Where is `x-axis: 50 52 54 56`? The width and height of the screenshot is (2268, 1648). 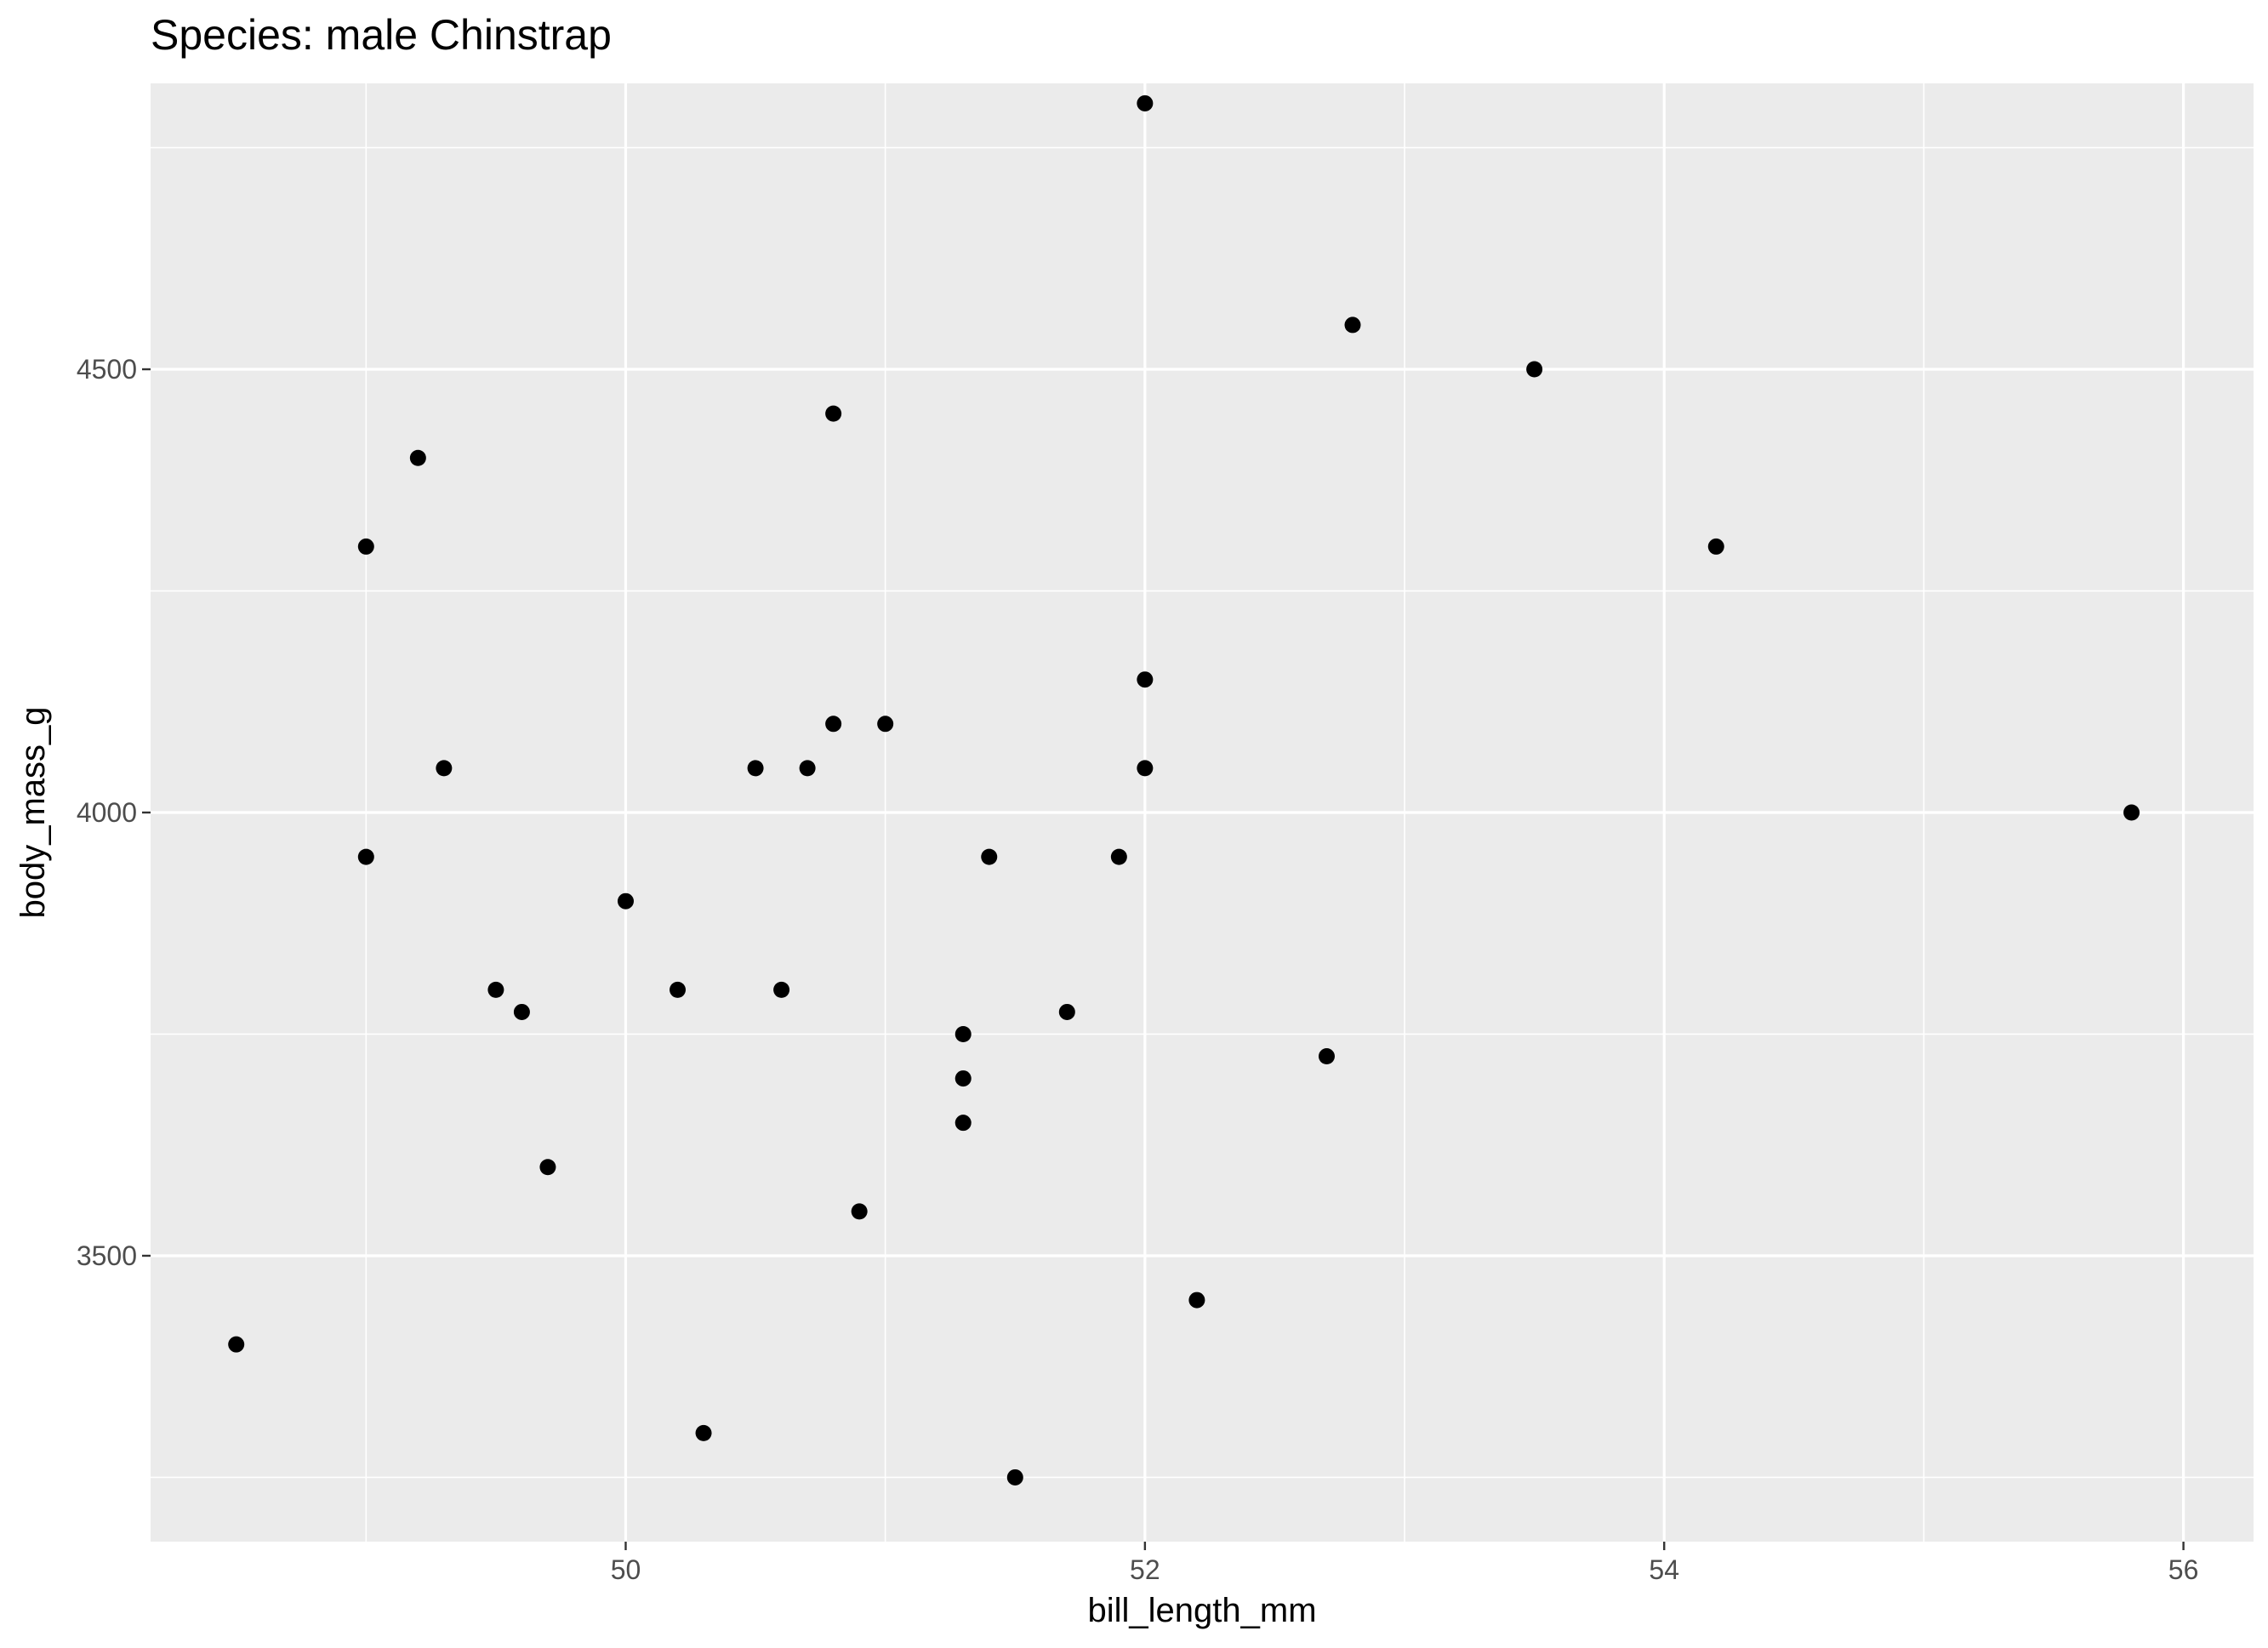
x-axis: 50 52 54 56 is located at coordinates (1405, 1563).